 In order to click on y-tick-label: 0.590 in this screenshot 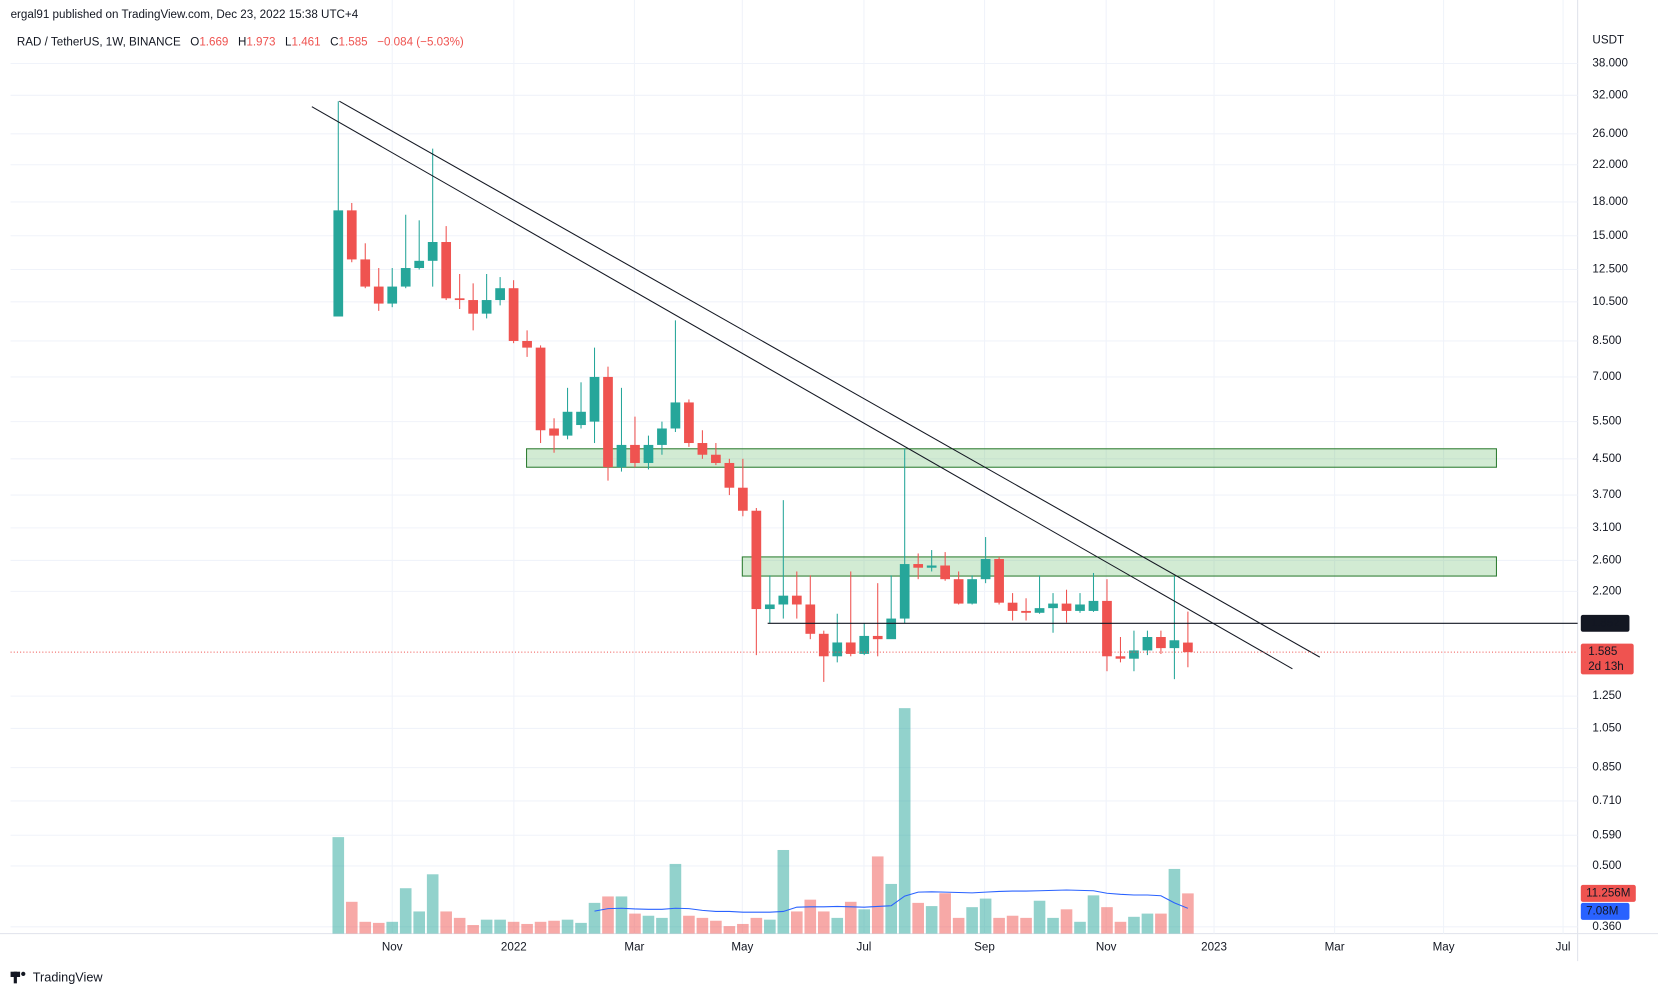, I will do `click(1607, 834)`.